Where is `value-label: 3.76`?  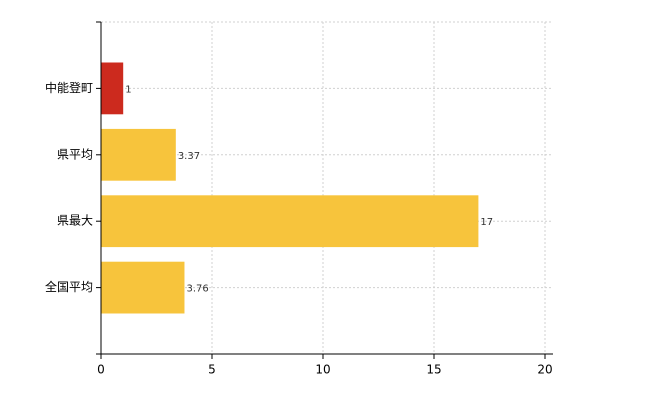
value-label: 3.76 is located at coordinates (197, 289).